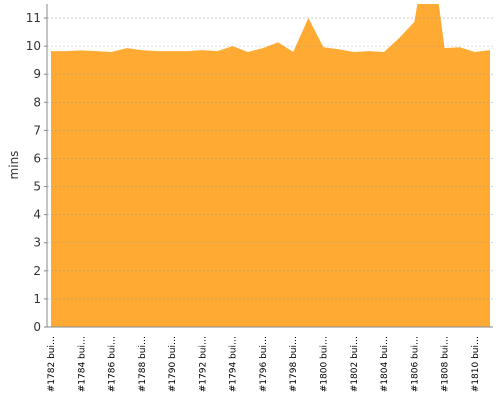 The height and width of the screenshot is (400, 500). What do you see at coordinates (37, 102) in the screenshot?
I see `y-tick-label: 8` at bounding box center [37, 102].